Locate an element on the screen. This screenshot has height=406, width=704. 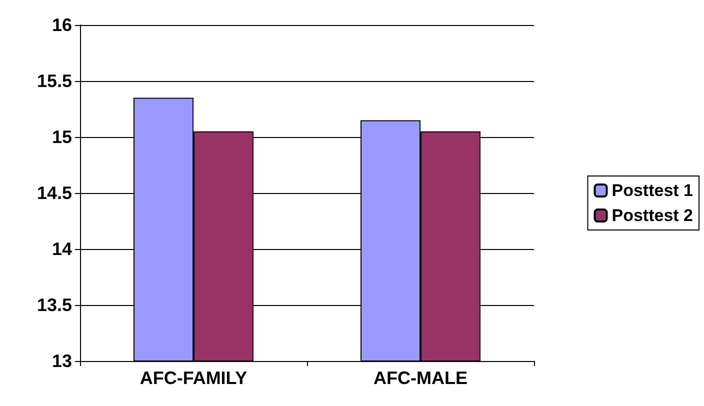
y-tick-label: 15 is located at coordinates (62, 137).